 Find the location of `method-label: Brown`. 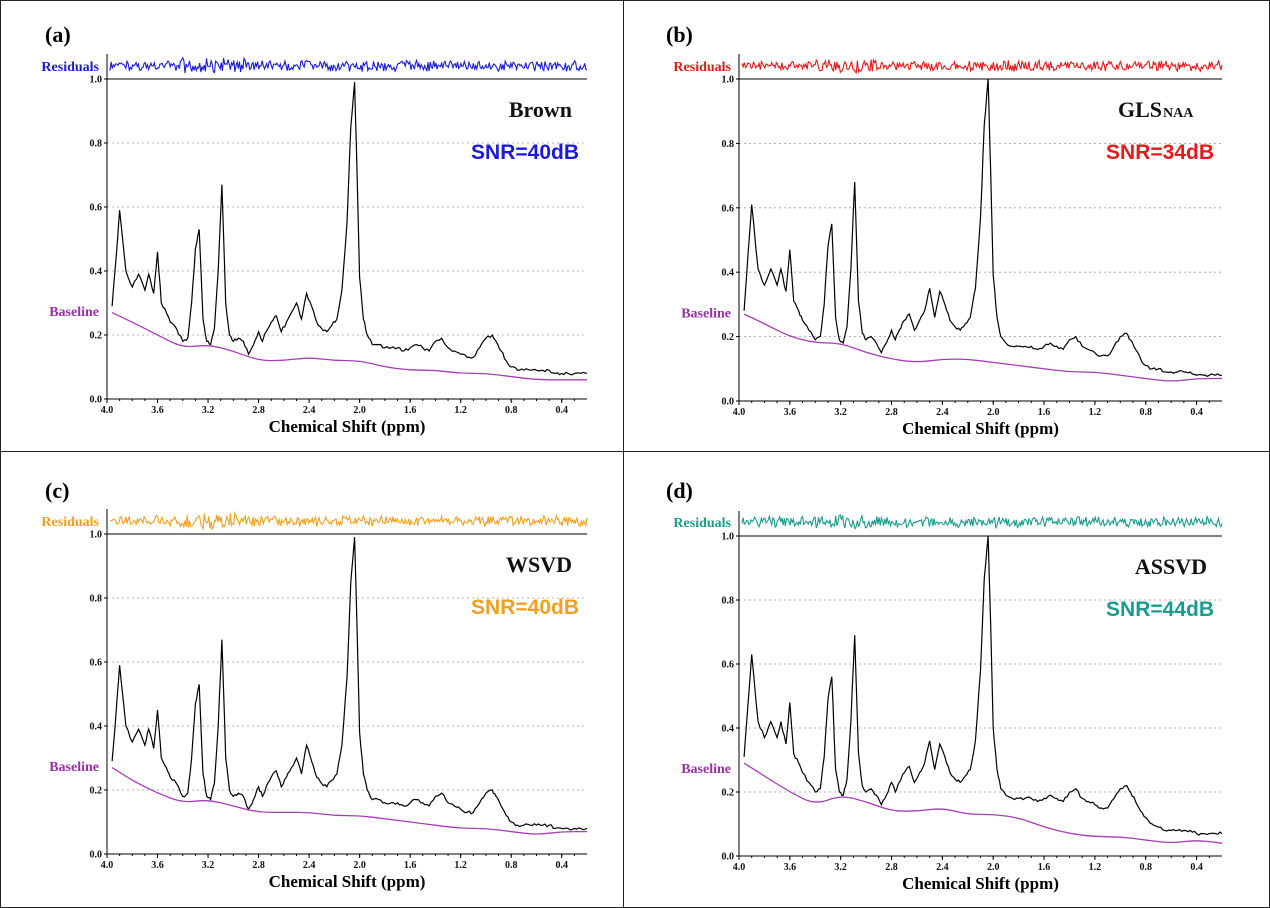

method-label: Brown is located at coordinates (540, 109).